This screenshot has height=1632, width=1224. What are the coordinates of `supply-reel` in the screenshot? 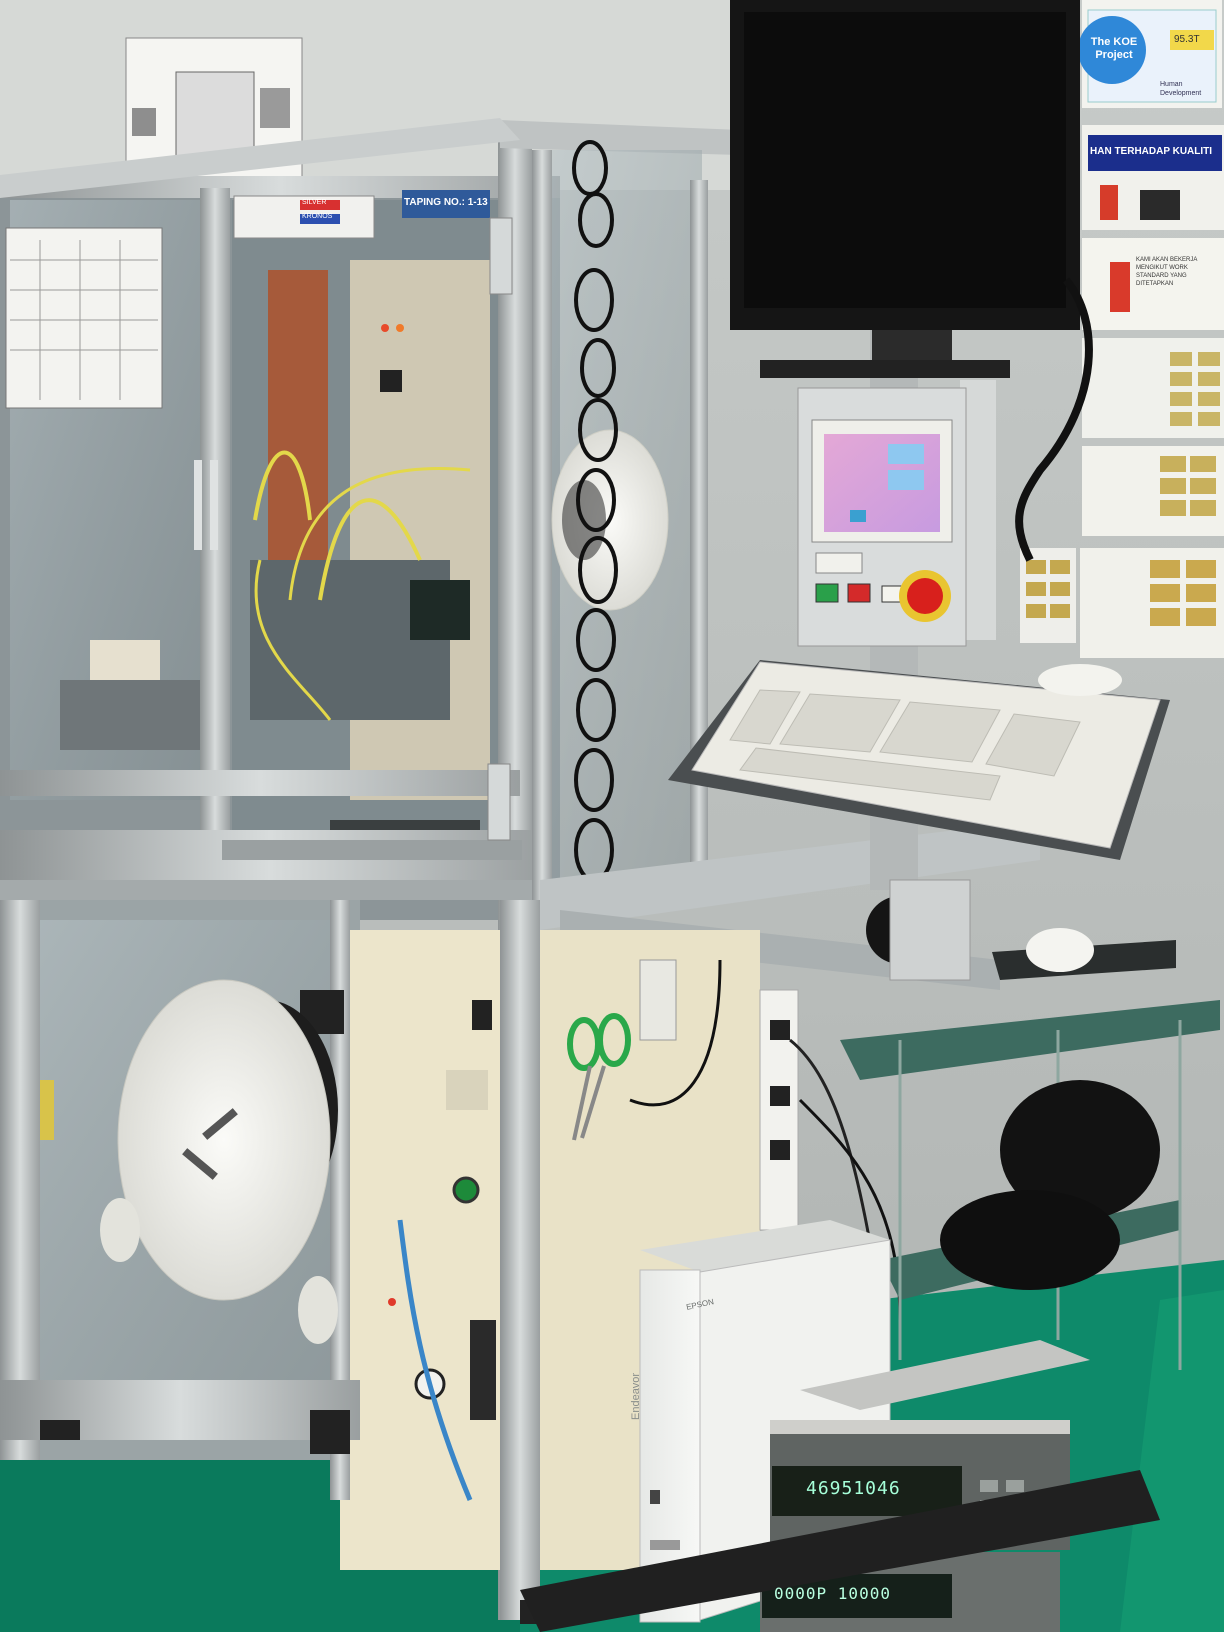 It's located at (219, 1161).